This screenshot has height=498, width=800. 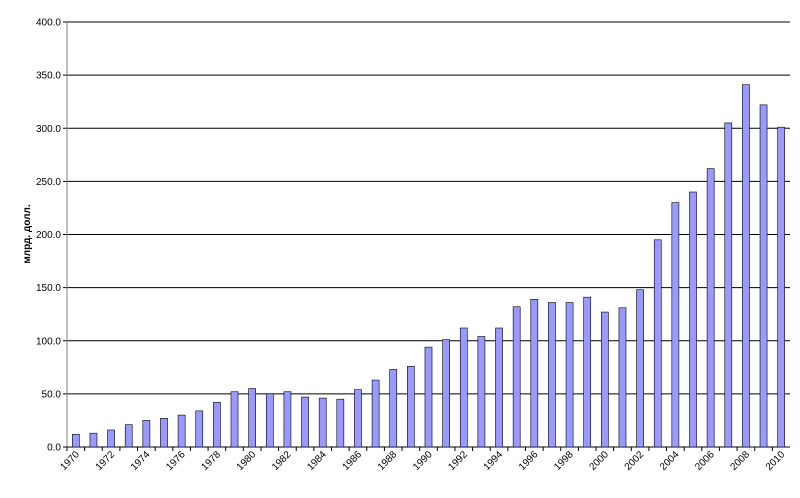 I want to click on x-tick-label: 1984, so click(x=317, y=461).